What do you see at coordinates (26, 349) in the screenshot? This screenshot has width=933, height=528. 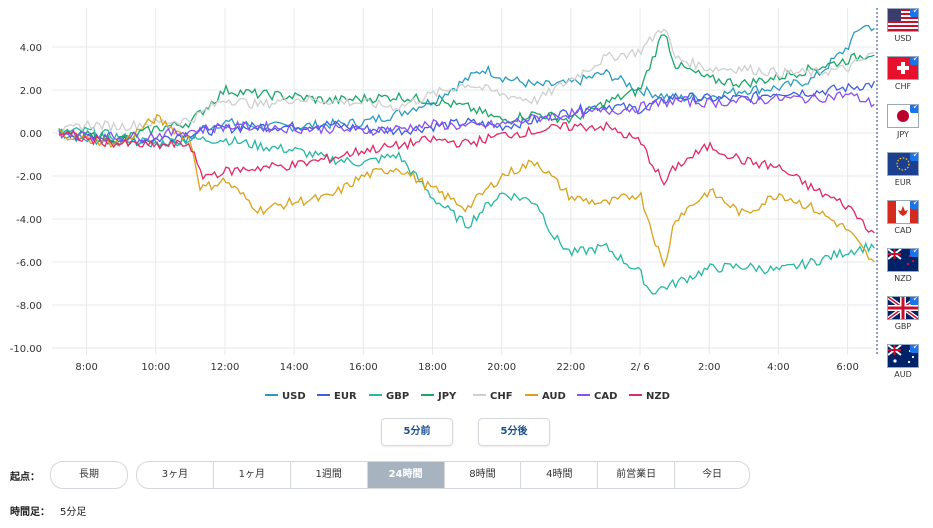 I see `y-tick-label: -10.00` at bounding box center [26, 349].